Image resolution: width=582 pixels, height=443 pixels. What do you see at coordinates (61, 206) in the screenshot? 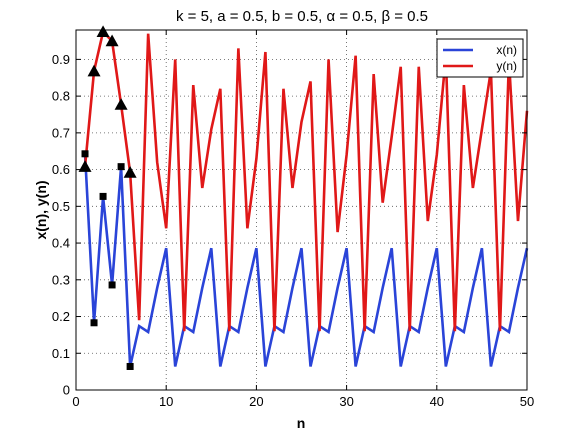
I see `y-tick-label: 0.5` at bounding box center [61, 206].